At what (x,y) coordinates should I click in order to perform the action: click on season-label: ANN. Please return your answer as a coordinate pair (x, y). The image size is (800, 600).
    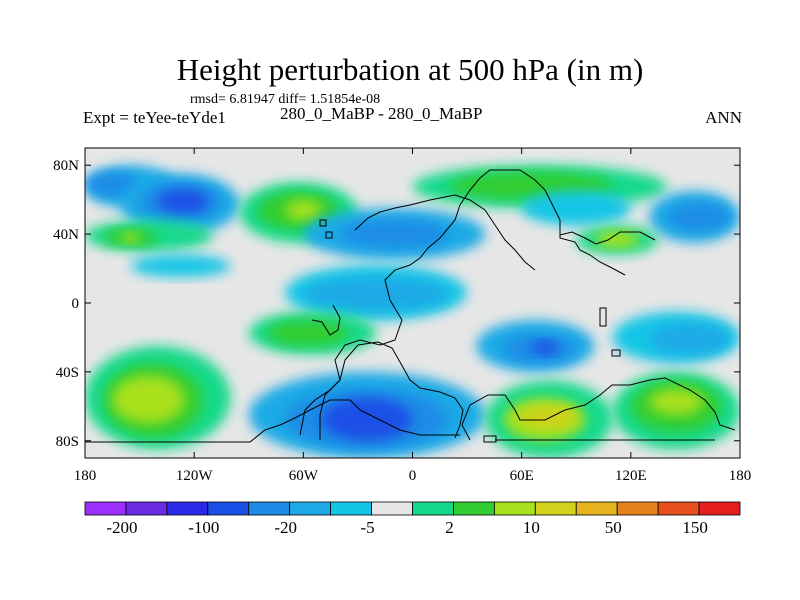
    Looking at the image, I should click on (723, 117).